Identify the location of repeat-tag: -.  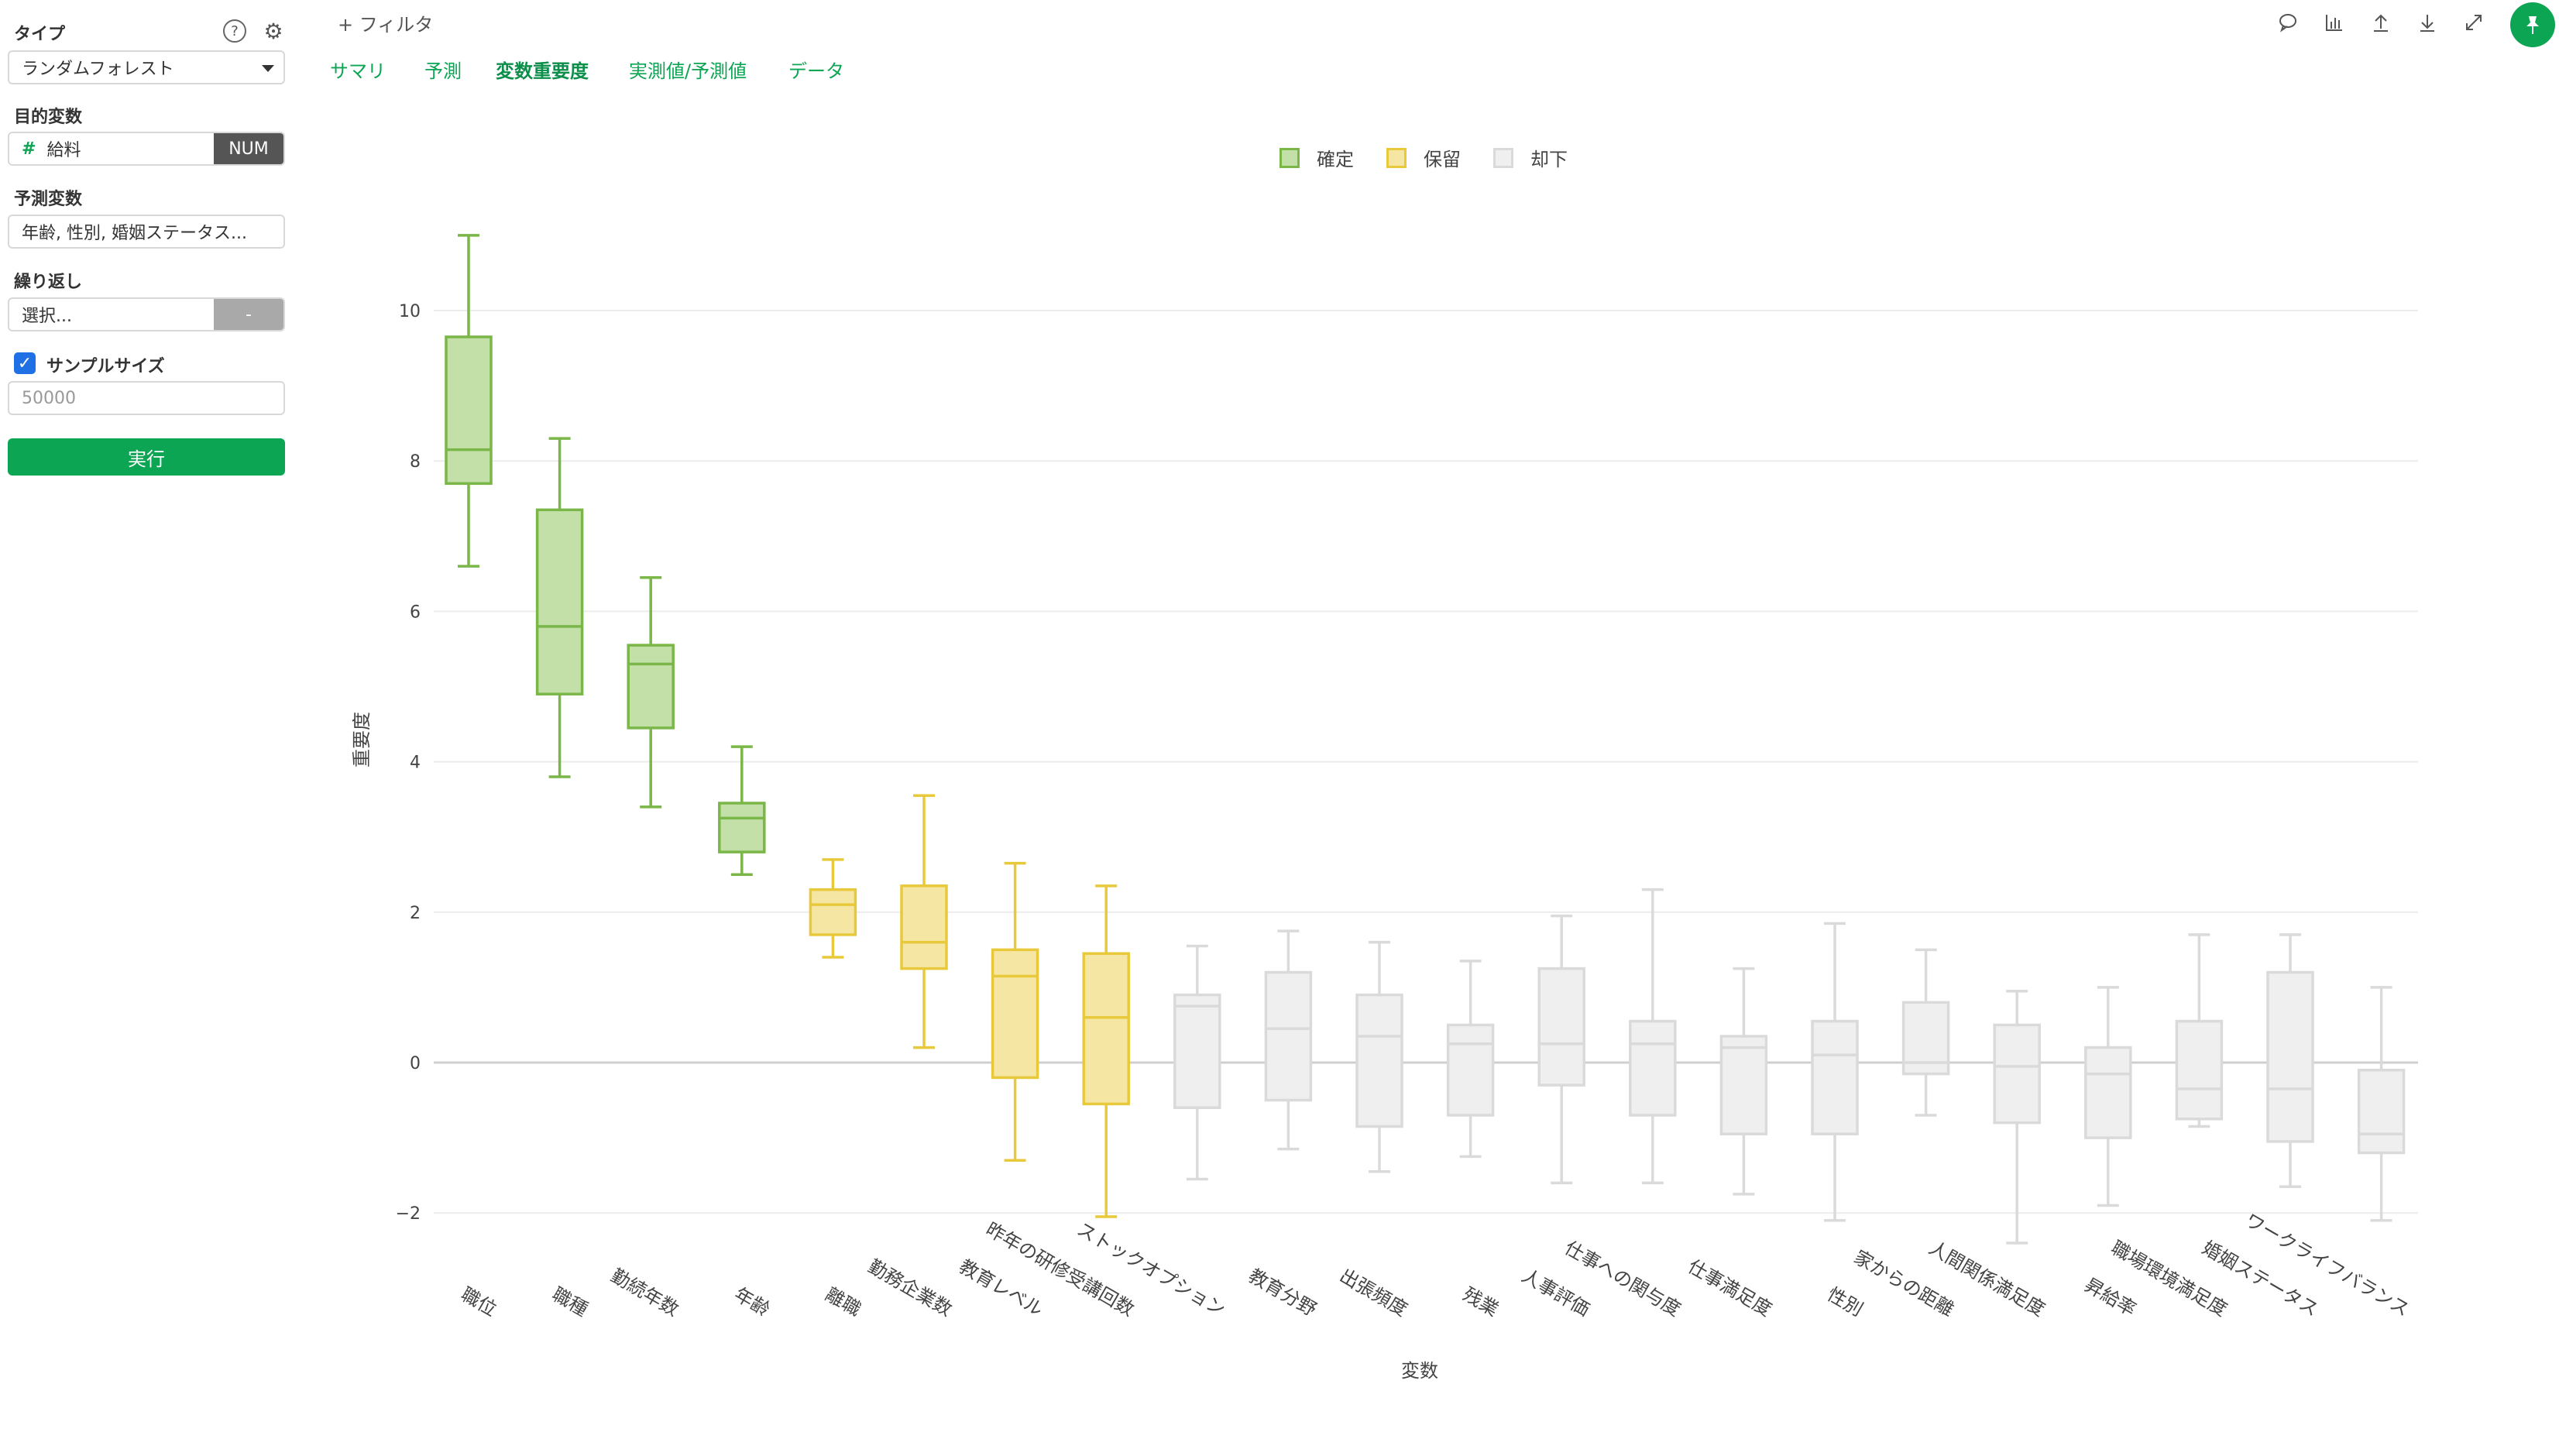
(248, 314).